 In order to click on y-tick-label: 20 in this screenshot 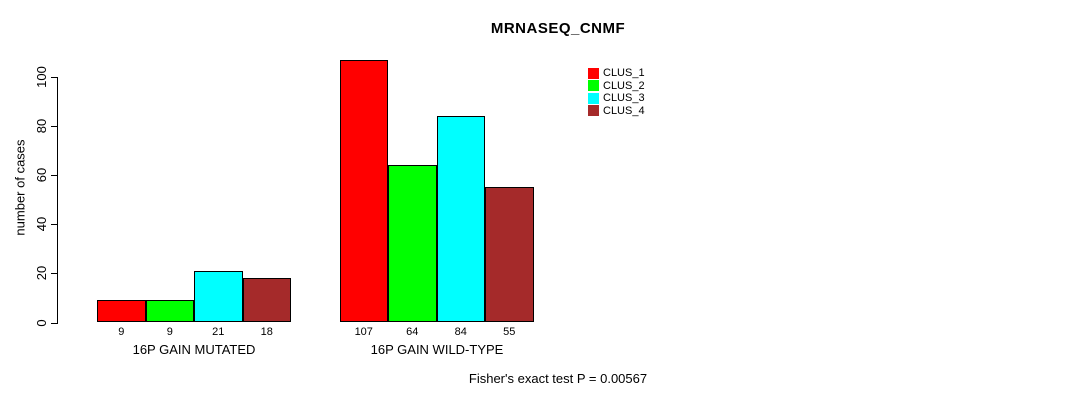, I will do `click(41, 273)`.